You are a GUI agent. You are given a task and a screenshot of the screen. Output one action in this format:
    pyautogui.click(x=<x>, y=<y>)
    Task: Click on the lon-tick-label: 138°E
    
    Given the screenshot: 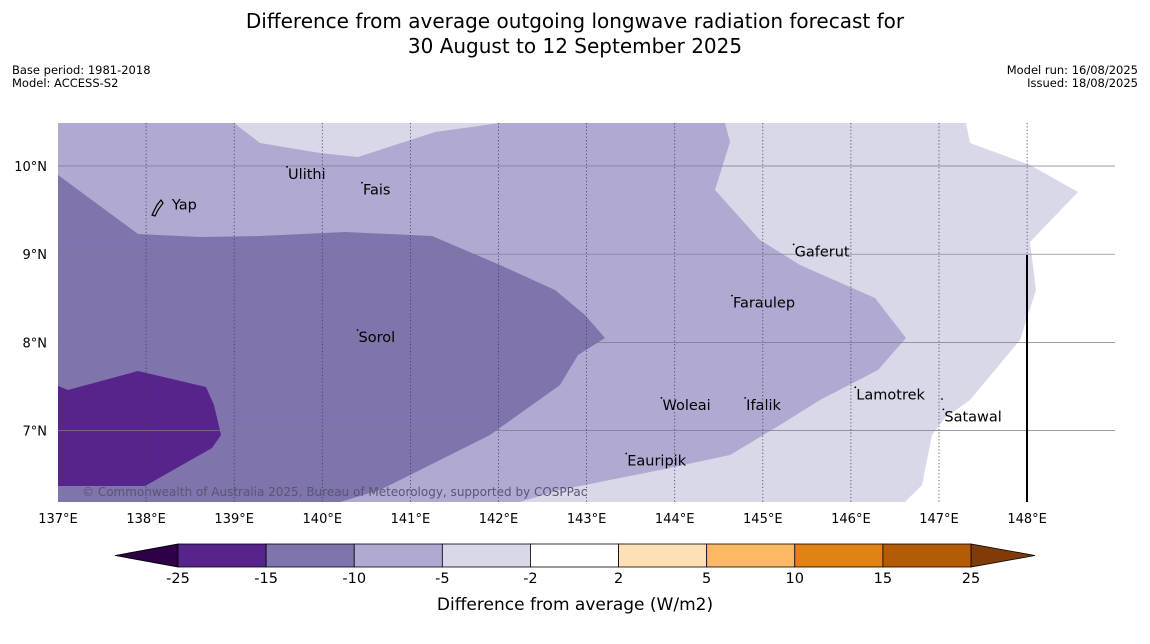 What is the action you would take?
    pyautogui.click(x=146, y=519)
    